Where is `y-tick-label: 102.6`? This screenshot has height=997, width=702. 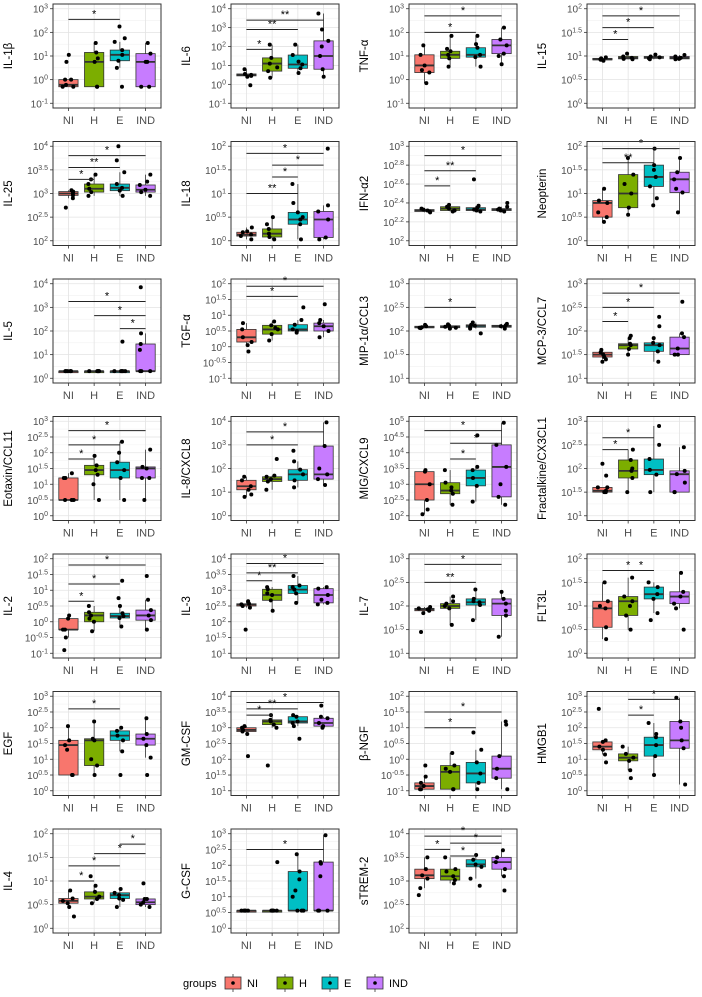
y-tick-label: 102.6 is located at coordinates (393, 185).